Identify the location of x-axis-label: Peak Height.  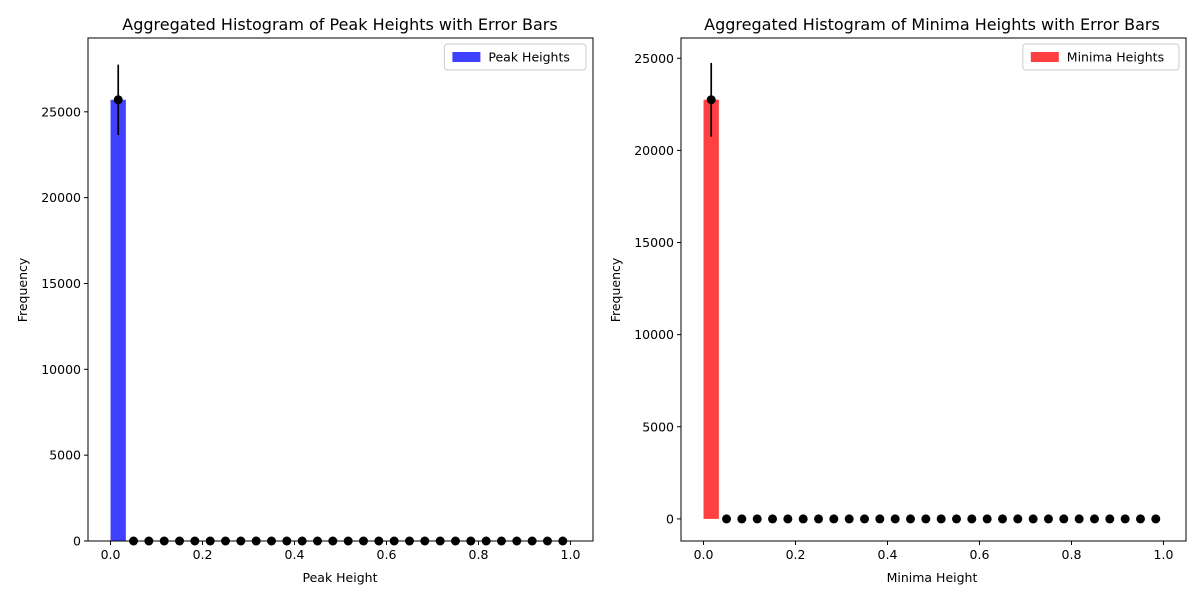
(340, 577).